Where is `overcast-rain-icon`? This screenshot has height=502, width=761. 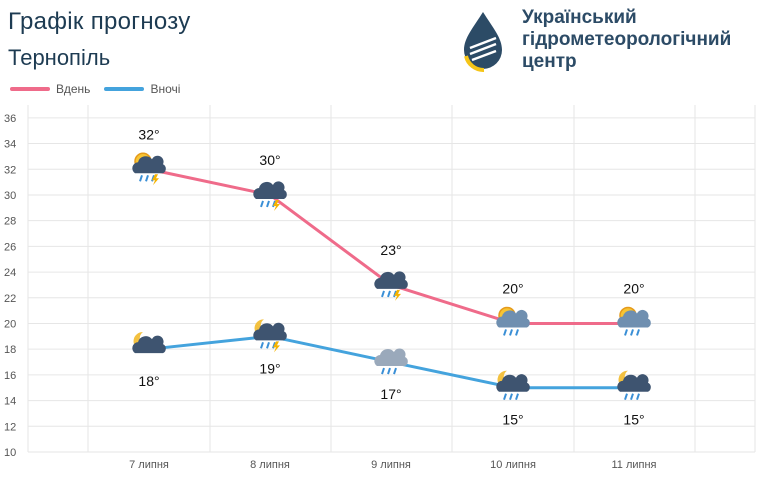
overcast-rain-icon is located at coordinates (391, 361).